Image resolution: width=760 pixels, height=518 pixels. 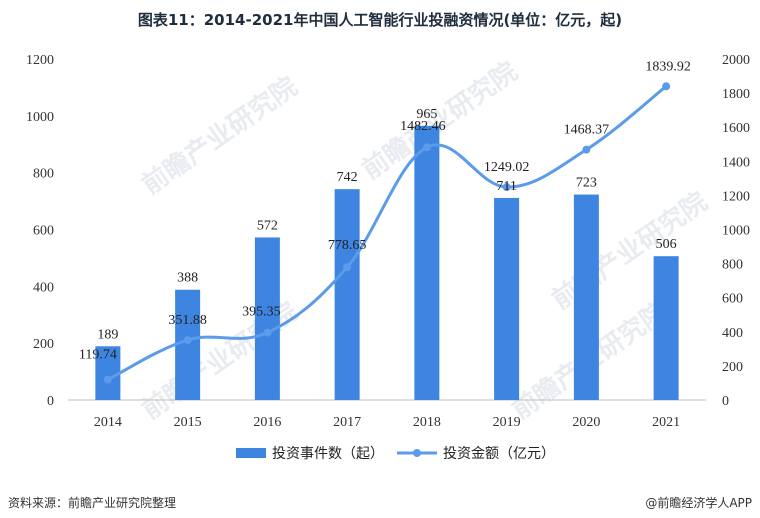 What do you see at coordinates (507, 422) in the screenshot?
I see `x-tick-label: 2019` at bounding box center [507, 422].